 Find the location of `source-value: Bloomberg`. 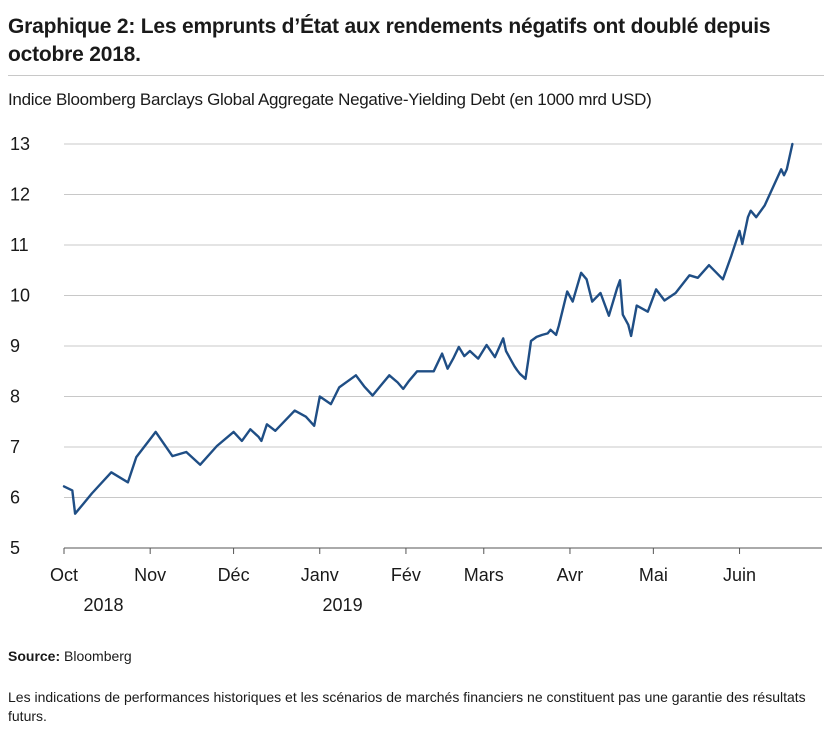

source-value: Bloomberg is located at coordinates (98, 656).